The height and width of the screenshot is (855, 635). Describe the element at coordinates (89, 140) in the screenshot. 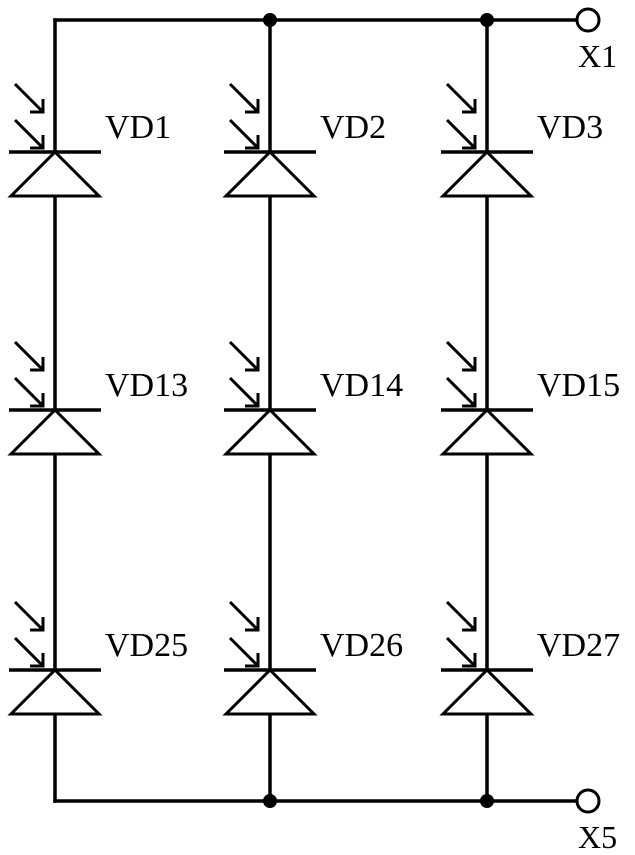

I see `photodiode-vd1: VD1` at that location.